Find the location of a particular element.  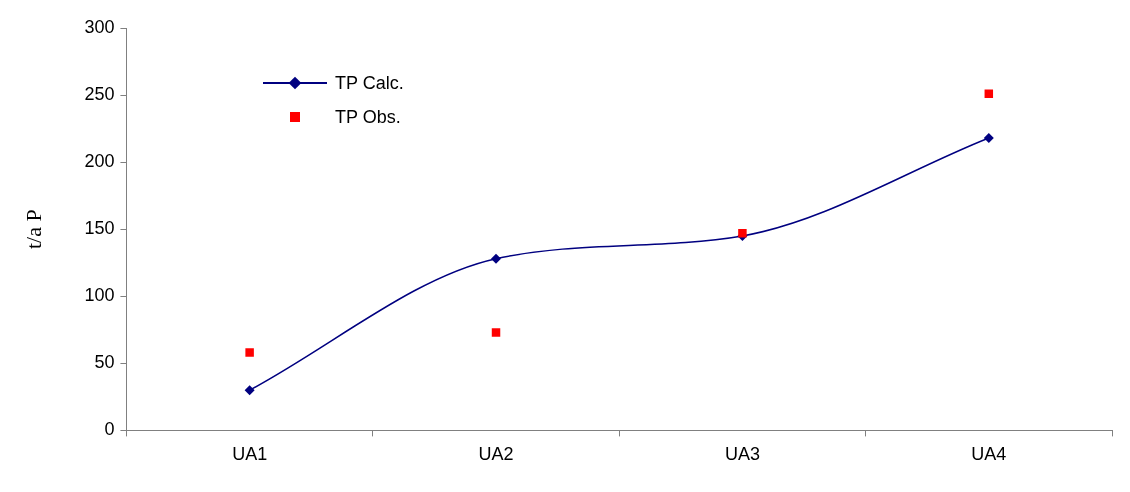

y-tick-label: 250 is located at coordinates (99, 94).